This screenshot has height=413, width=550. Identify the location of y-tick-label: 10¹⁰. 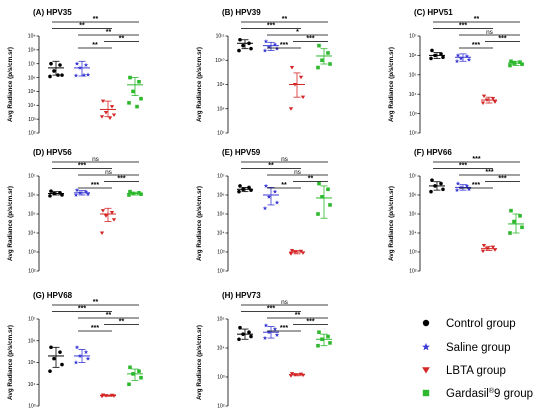
(219, 61).